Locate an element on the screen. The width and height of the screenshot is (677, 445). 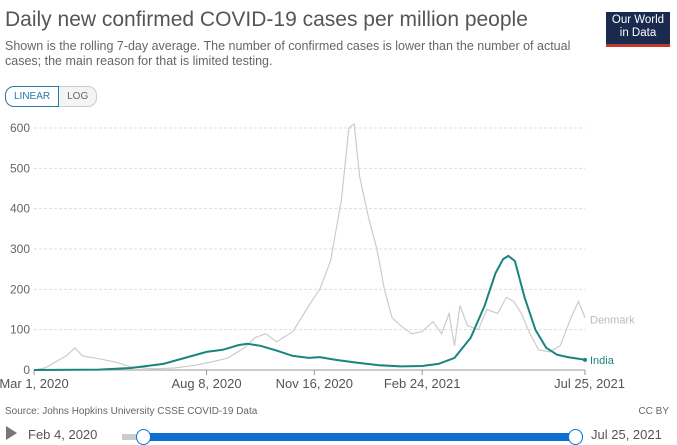
y-tick-label: 0 is located at coordinates (26, 370).